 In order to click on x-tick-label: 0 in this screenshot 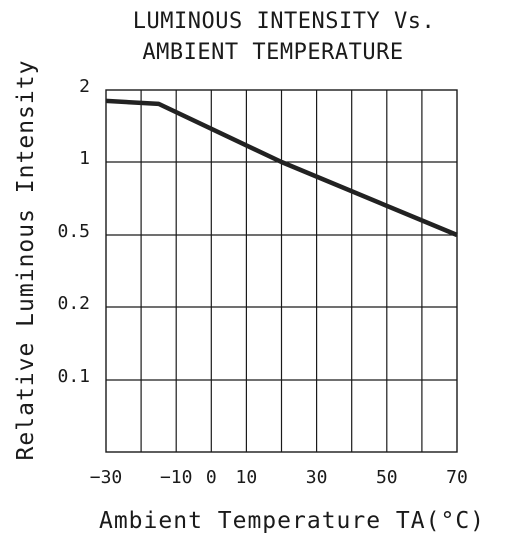, I will do `click(211, 477)`.